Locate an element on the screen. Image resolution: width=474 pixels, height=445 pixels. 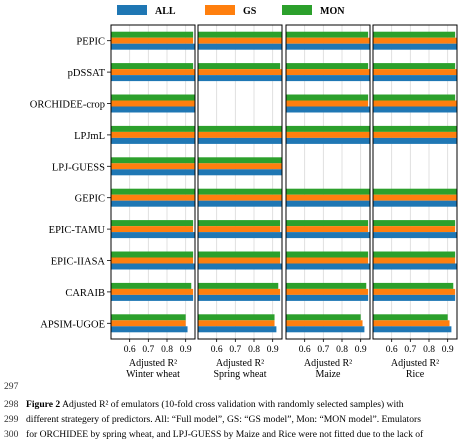
legend-entry-all: ALL is located at coordinates (146, 11).